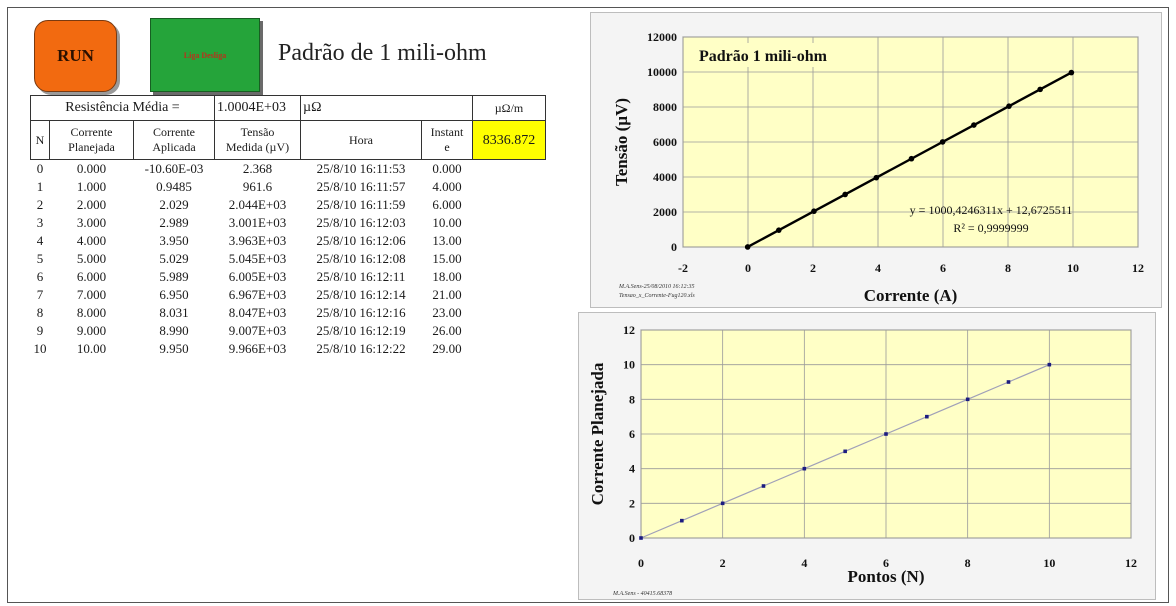  What do you see at coordinates (361, 312) in the screenshot?
I see `cell-hora: 25/8/10 16:12:16` at bounding box center [361, 312].